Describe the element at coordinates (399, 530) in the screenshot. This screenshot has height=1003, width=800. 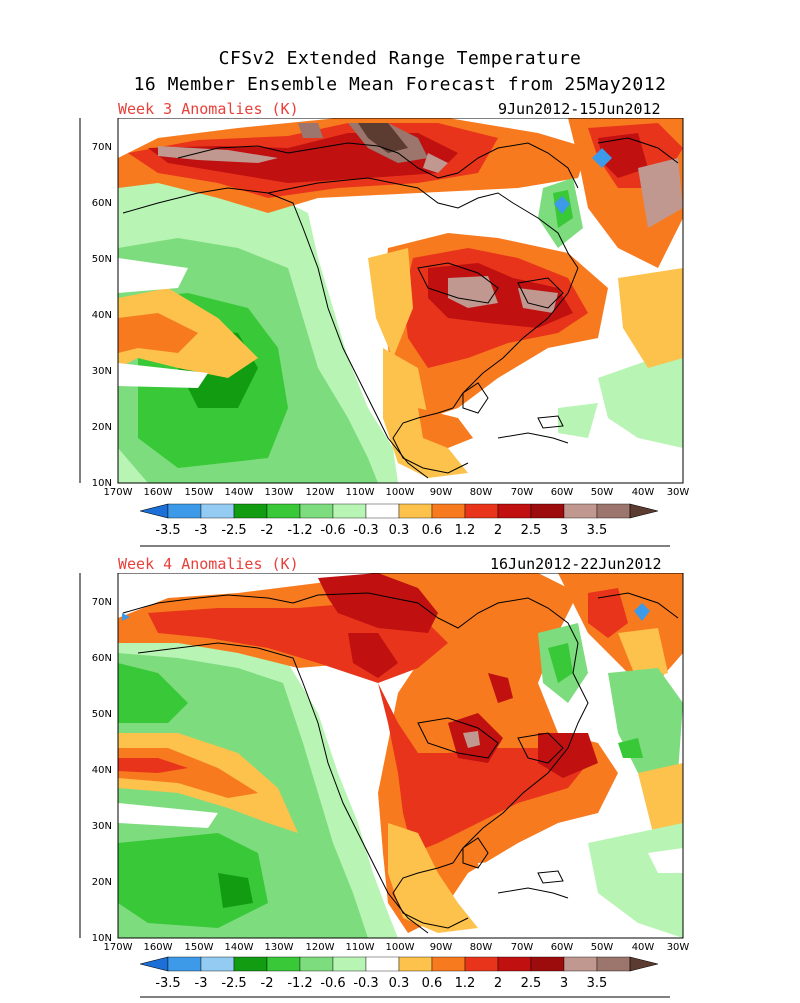
I see `legend-label: 0.3` at that location.